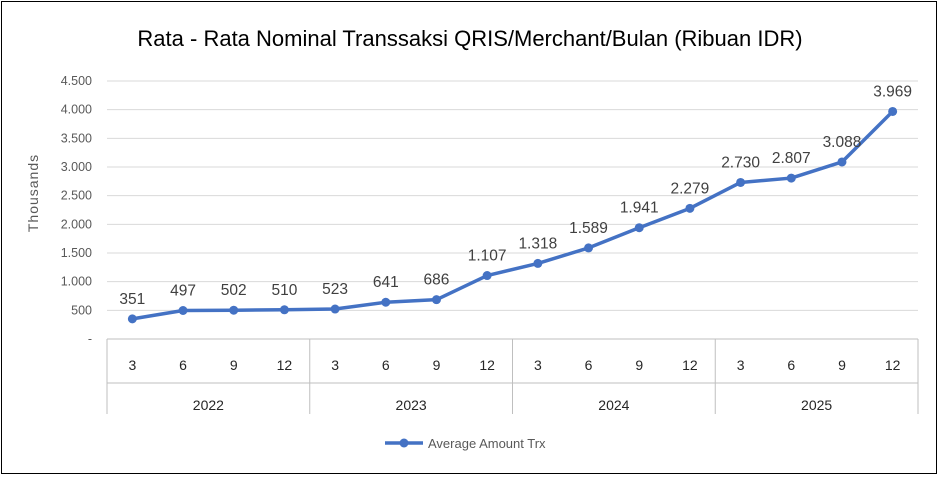 The height and width of the screenshot is (477, 940). What do you see at coordinates (537, 243) in the screenshot?
I see `data-label: 1.318` at bounding box center [537, 243].